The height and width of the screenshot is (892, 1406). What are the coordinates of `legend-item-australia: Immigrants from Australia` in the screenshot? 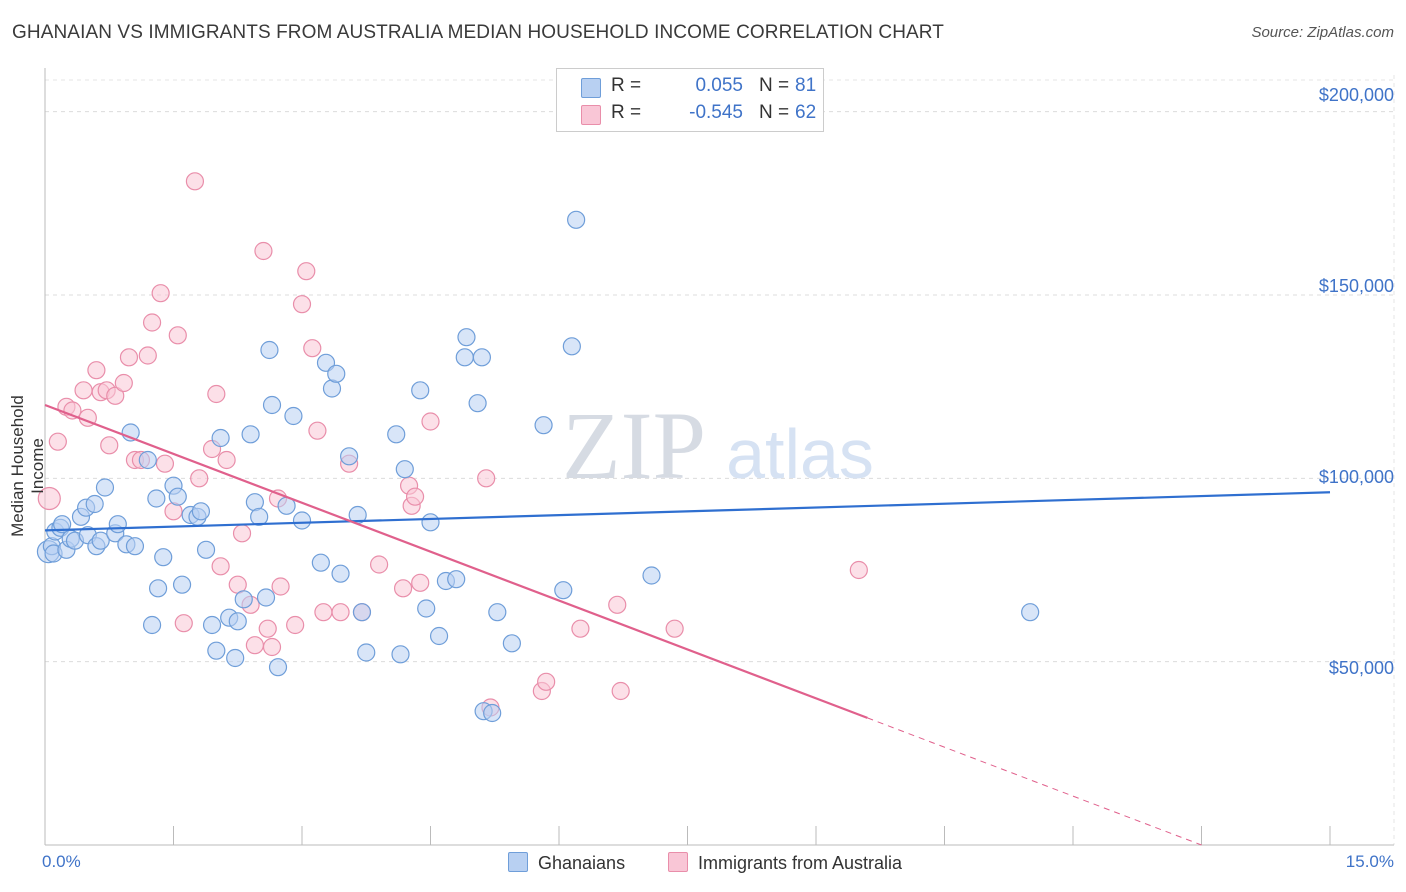 It's located at (785, 863).